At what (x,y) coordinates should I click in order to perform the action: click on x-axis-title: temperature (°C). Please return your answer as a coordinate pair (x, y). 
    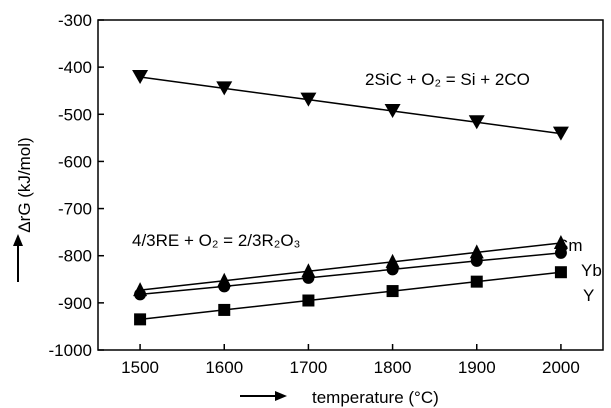
    Looking at the image, I should click on (375, 397).